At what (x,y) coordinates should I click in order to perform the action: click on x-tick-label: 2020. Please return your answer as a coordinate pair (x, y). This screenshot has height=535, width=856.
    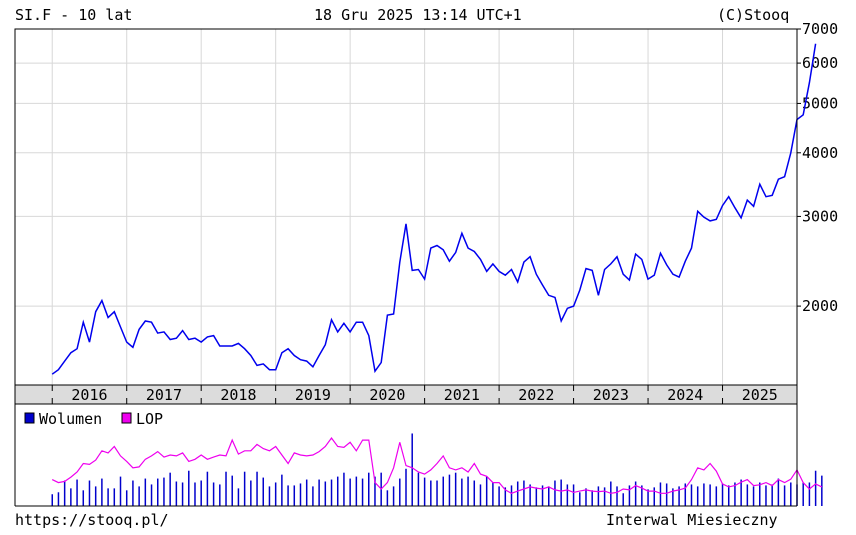
    Looking at the image, I should click on (387, 395).